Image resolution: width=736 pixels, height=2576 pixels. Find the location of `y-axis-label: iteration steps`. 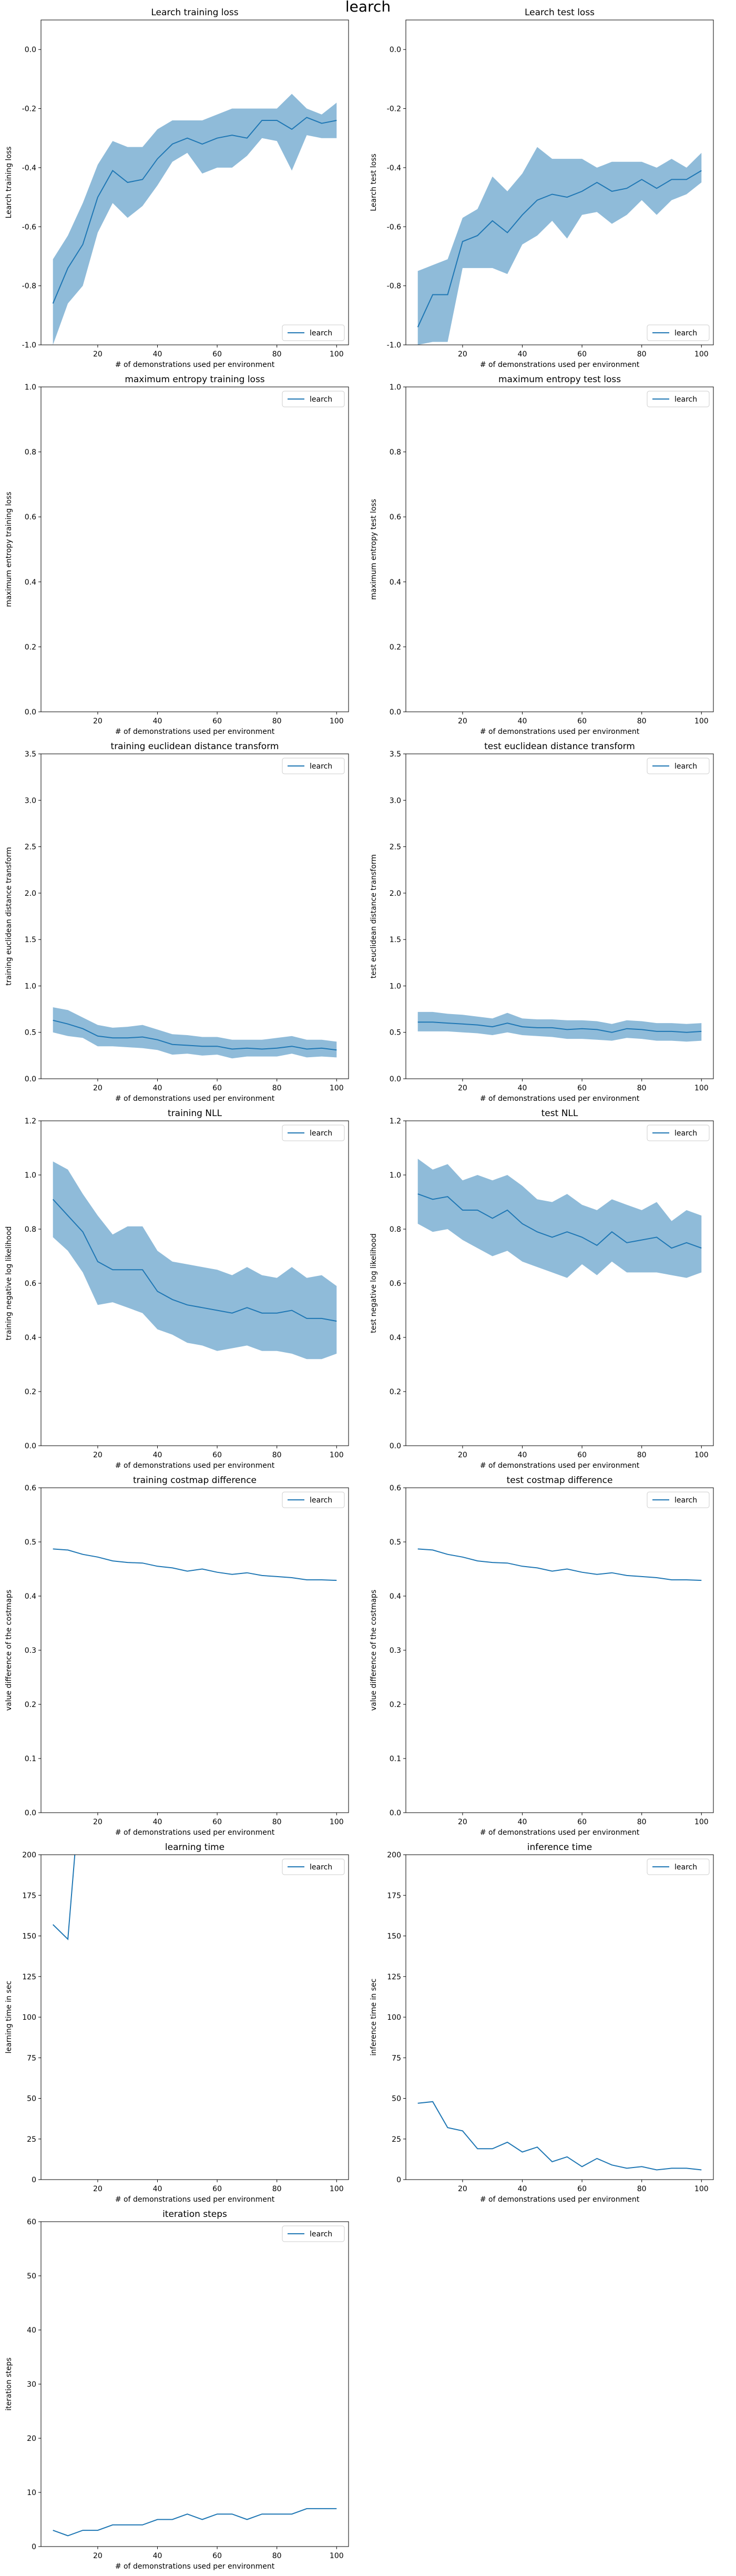

y-axis-label: iteration steps is located at coordinates (9, 2383).